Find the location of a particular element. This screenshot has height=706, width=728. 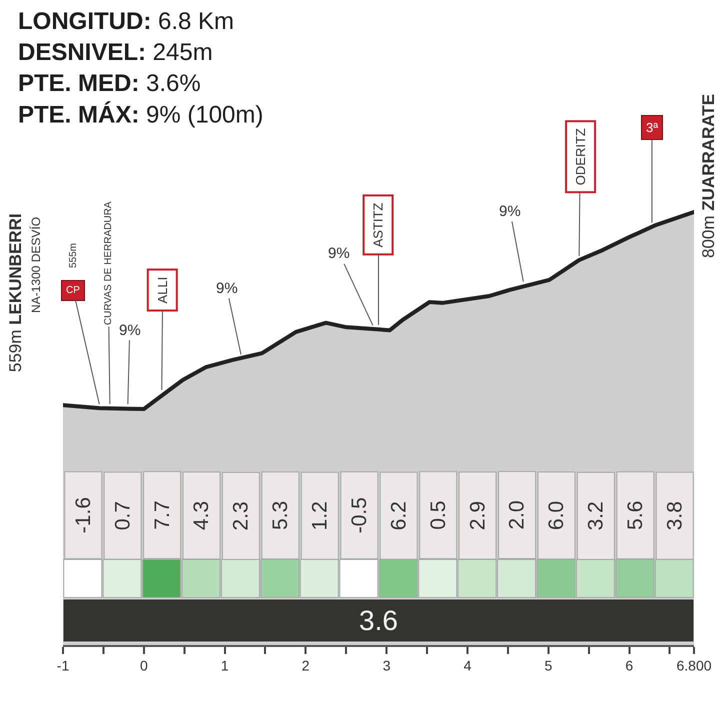

annotation: CP is located at coordinates (73, 290).